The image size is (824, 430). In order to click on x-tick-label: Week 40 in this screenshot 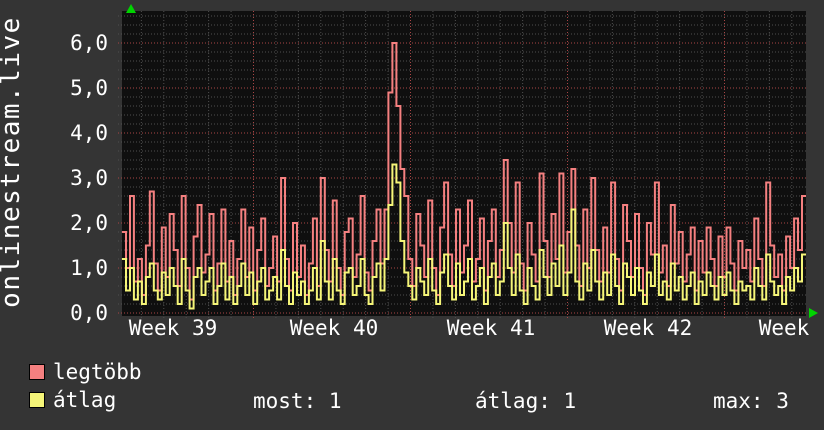, I will do `click(334, 328)`.